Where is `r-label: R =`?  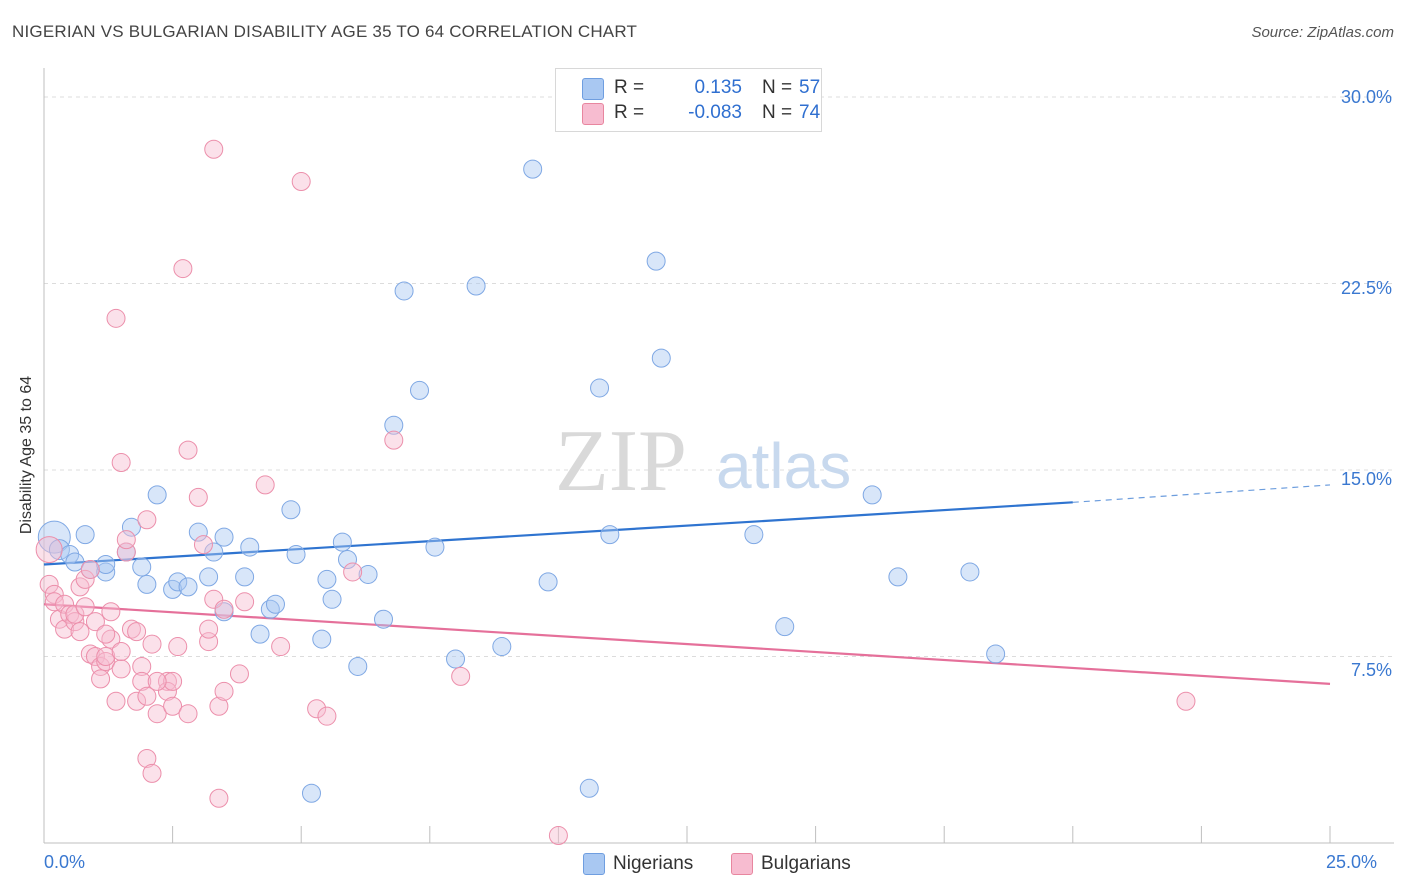 r-label: R = is located at coordinates (629, 87).